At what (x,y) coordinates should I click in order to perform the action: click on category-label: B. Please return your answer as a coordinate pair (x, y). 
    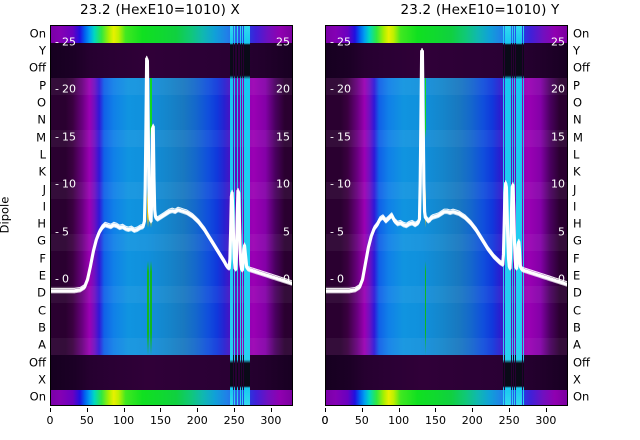
    Looking at the image, I should click on (42, 327).